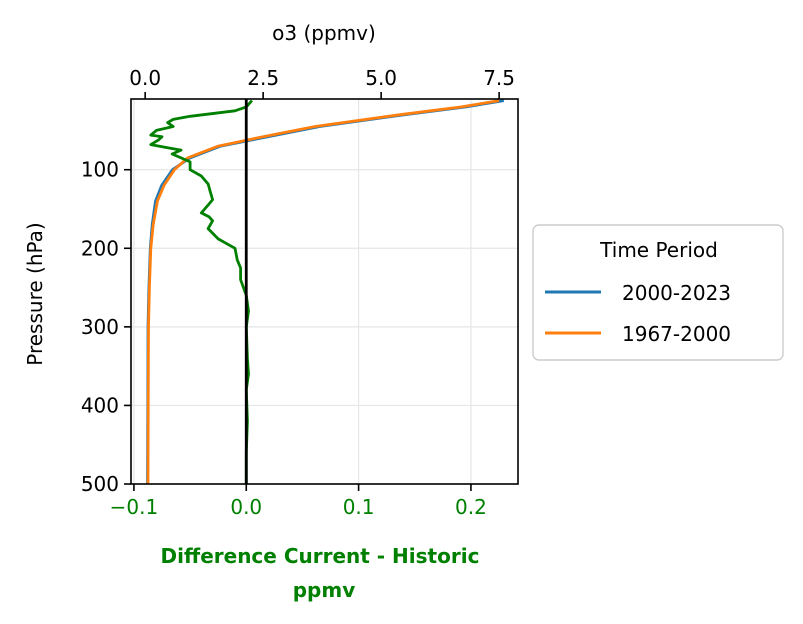 This screenshot has width=803, height=624. What do you see at coordinates (324, 33) in the screenshot?
I see `top-axis-title: o3 (ppmv)` at bounding box center [324, 33].